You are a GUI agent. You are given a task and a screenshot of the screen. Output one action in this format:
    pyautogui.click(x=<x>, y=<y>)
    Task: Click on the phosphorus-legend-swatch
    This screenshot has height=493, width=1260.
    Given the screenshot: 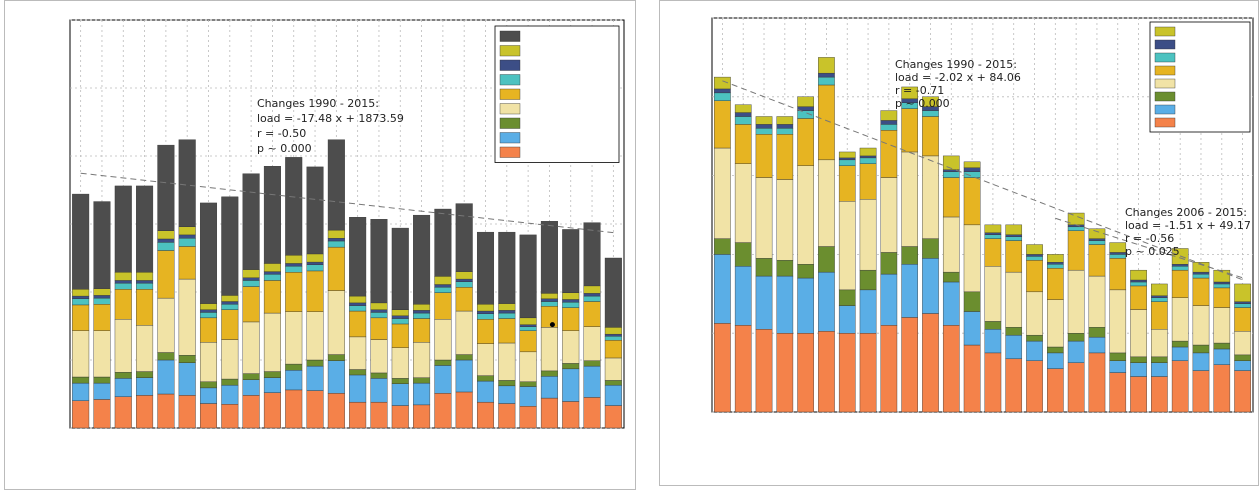 What is the action you would take?
    pyautogui.click(x=1165, y=83)
    